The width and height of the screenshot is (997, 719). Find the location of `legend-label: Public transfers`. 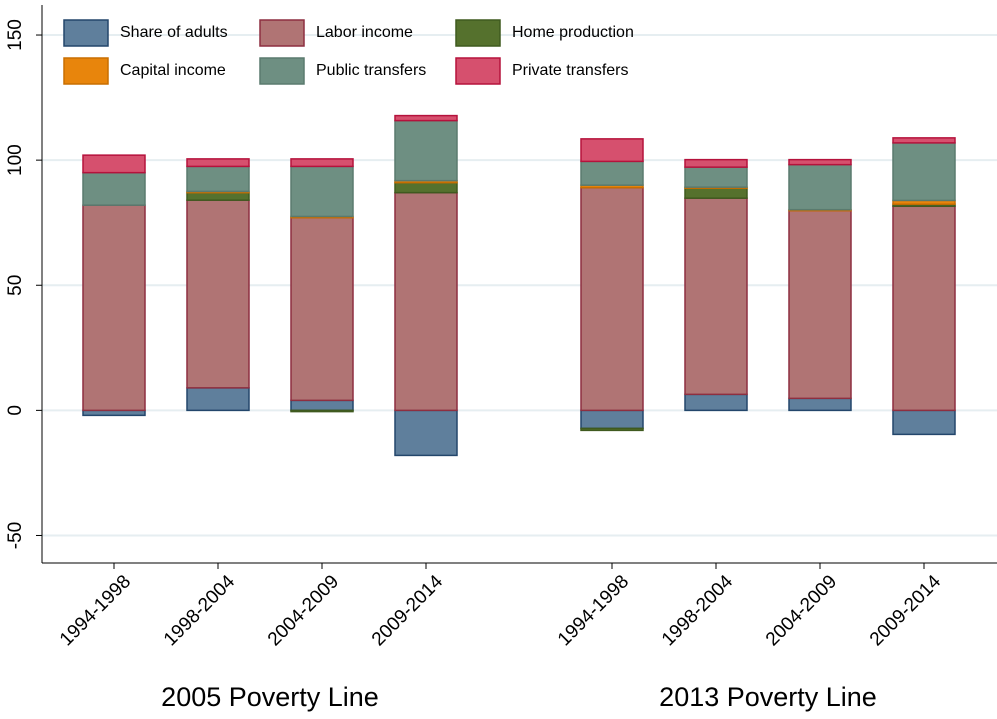

legend-label: Public transfers is located at coordinates (371, 70).